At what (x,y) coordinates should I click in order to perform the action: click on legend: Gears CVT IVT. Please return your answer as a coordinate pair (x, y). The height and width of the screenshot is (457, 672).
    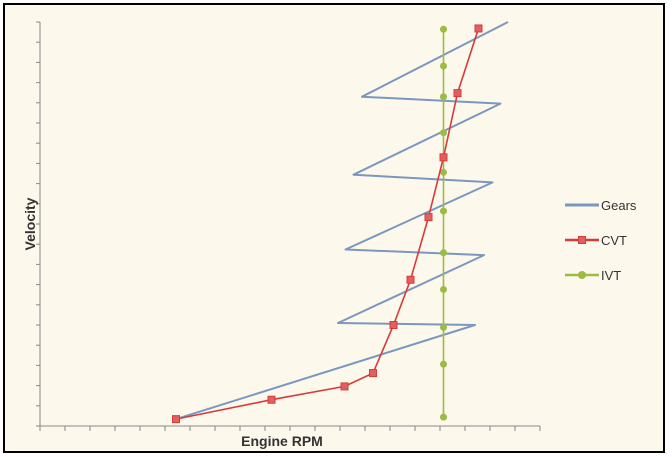
    Looking at the image, I should click on (601, 240).